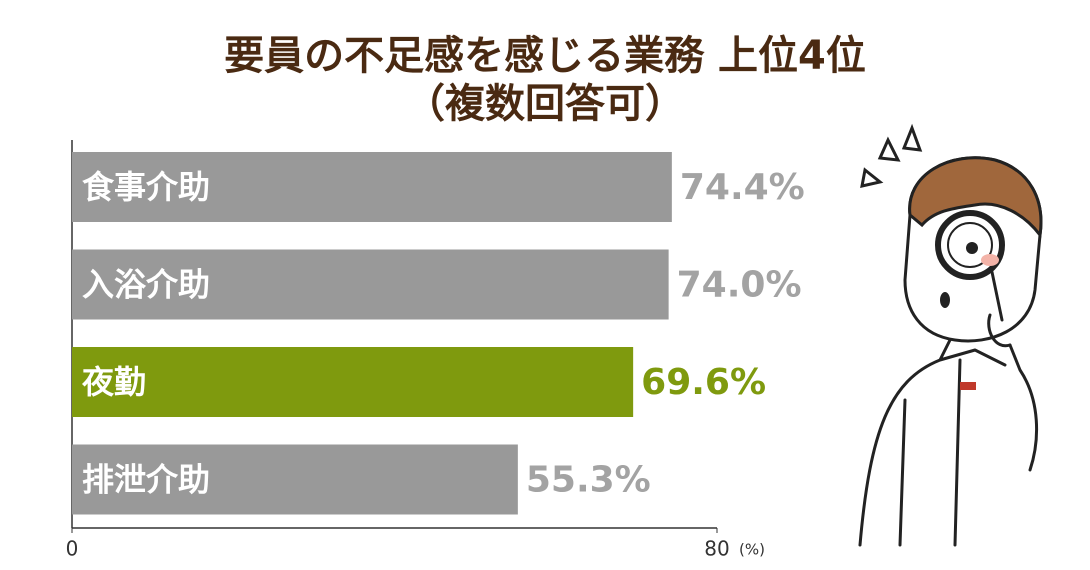 The image size is (1090, 570). I want to click on surprise-marks, so click(891, 155).